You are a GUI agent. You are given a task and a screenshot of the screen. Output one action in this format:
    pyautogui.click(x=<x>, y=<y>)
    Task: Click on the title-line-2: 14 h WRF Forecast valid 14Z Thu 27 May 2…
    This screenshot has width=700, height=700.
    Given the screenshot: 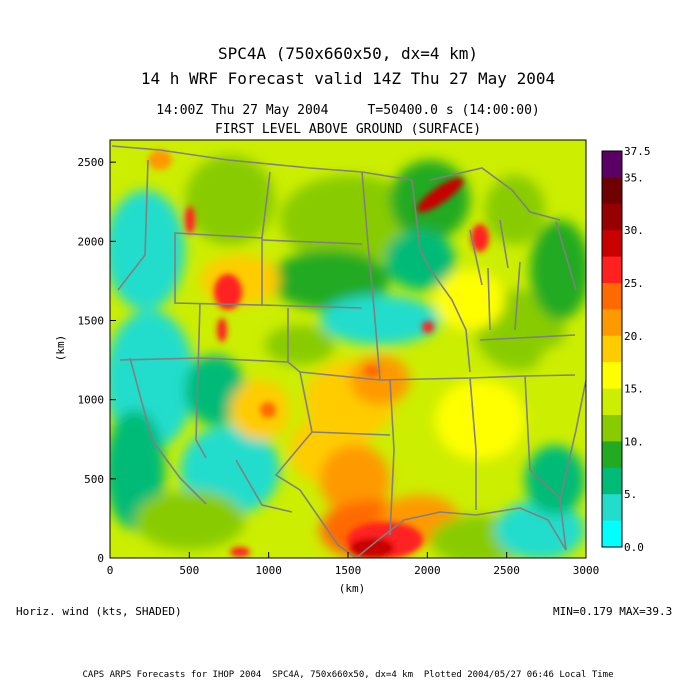 What is the action you would take?
    pyautogui.click(x=348, y=78)
    